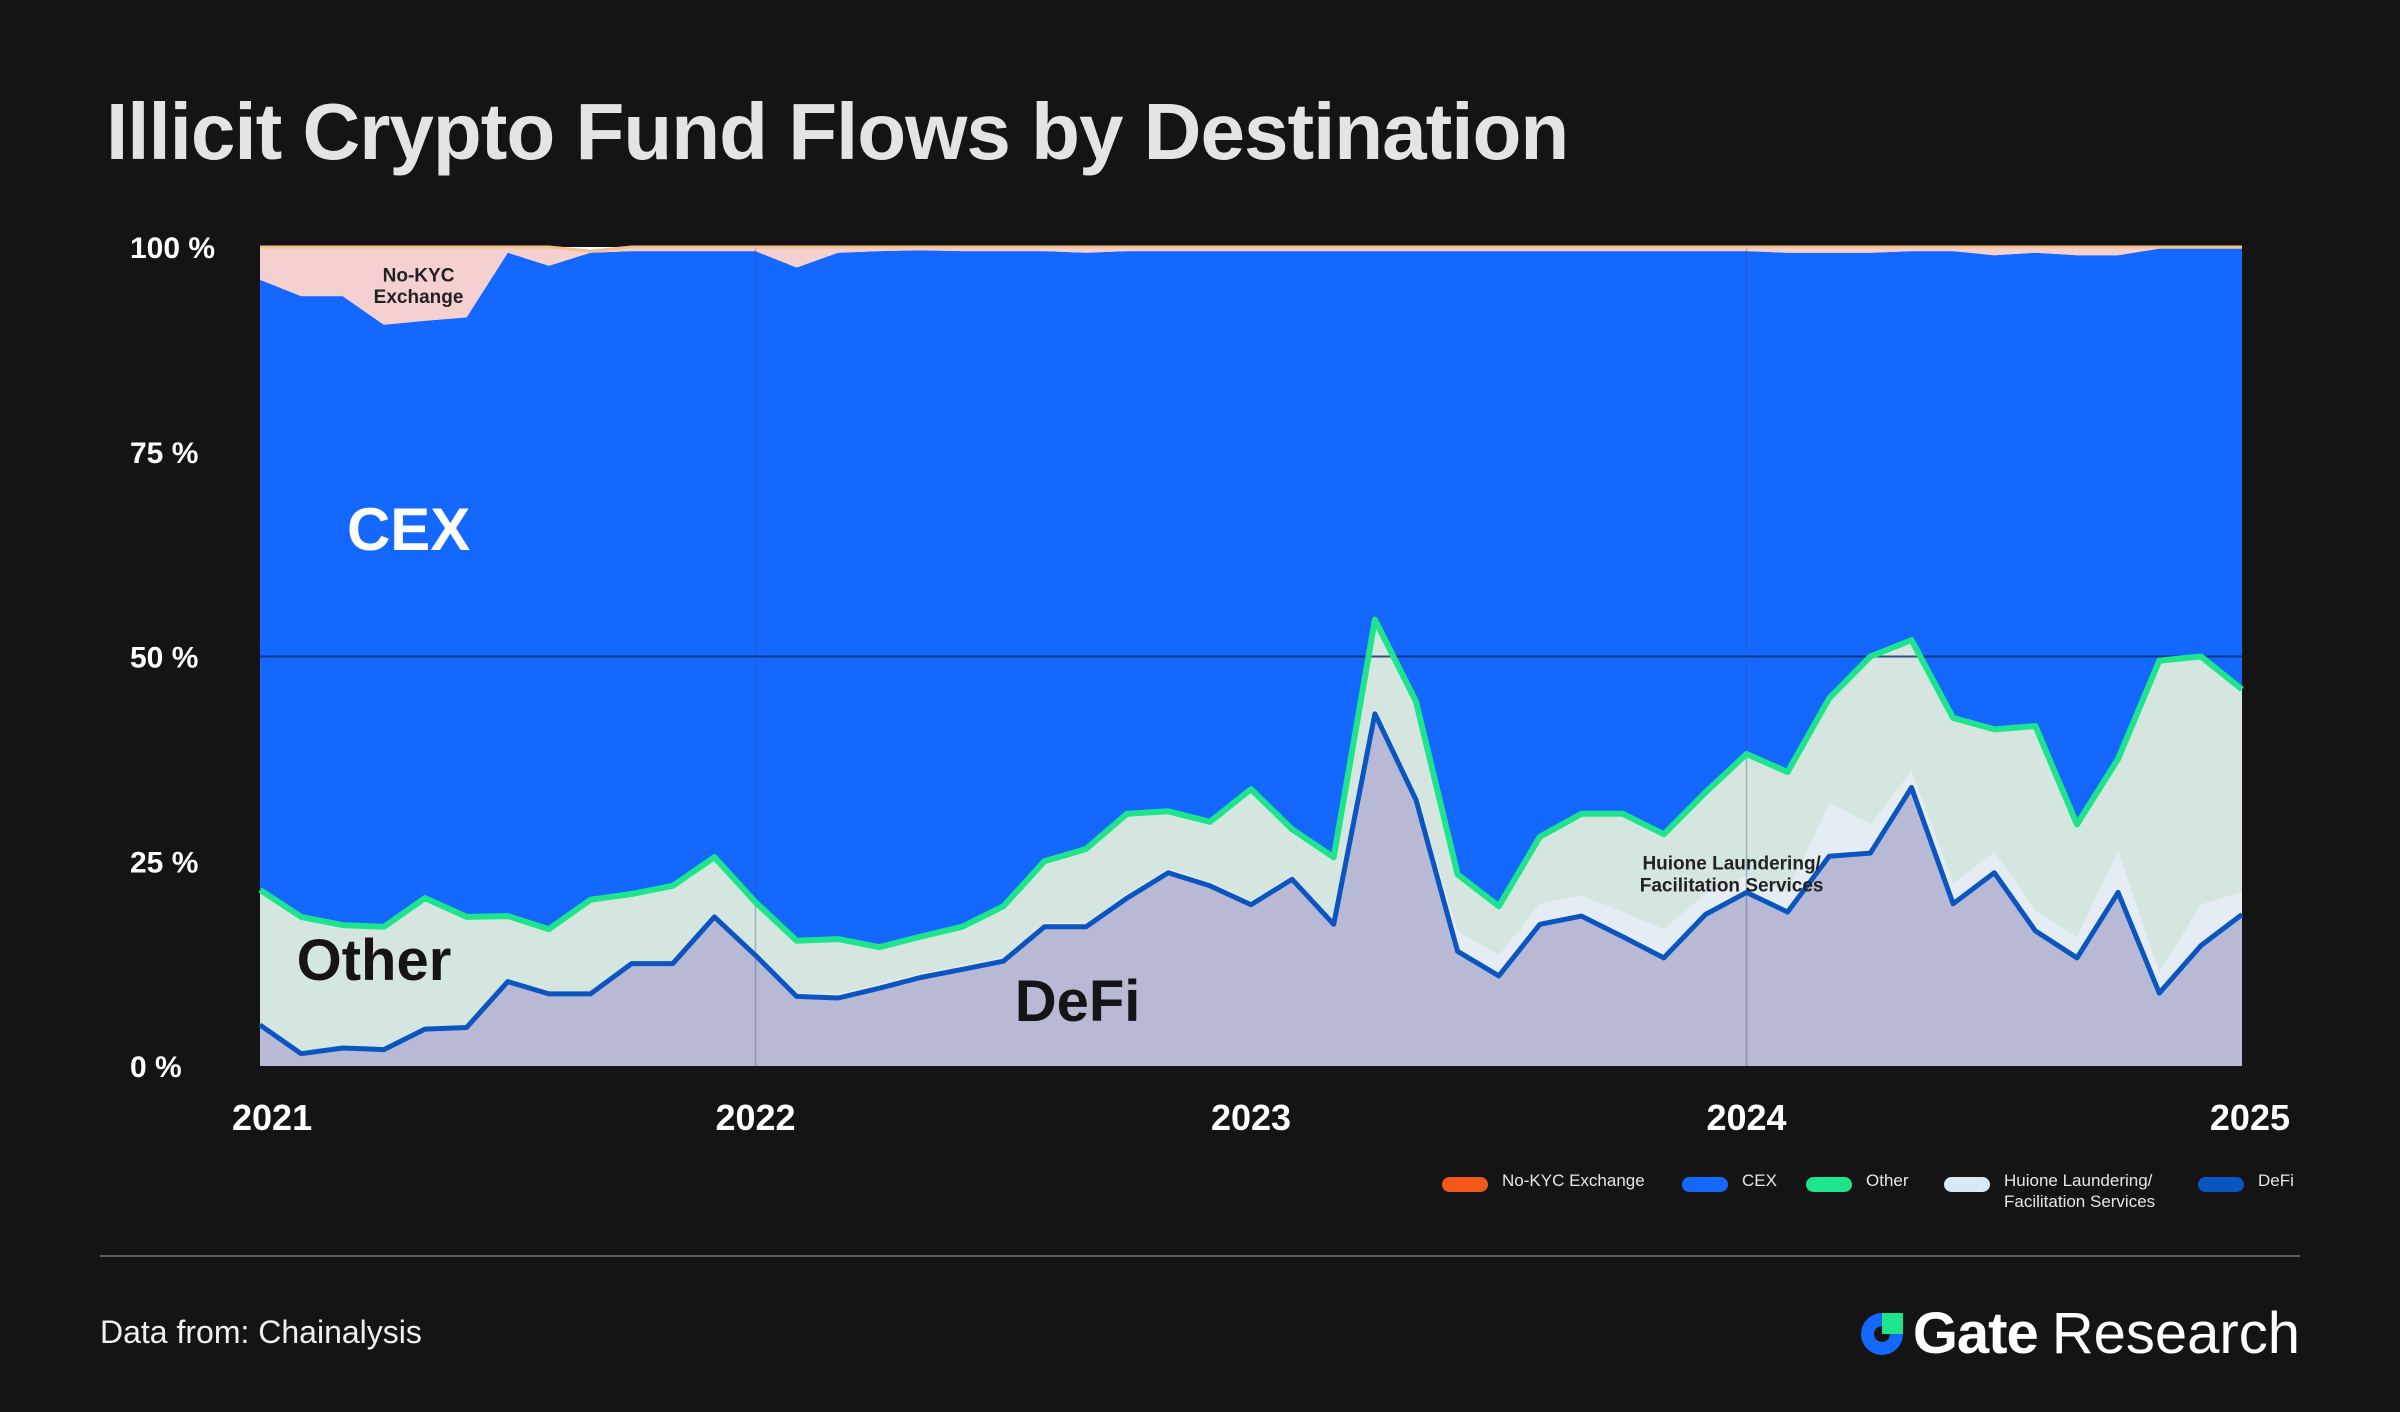 The image size is (2400, 1412). I want to click on legend-item-huione: Huione Laundering/ Facilitation Services, so click(2049, 1191).